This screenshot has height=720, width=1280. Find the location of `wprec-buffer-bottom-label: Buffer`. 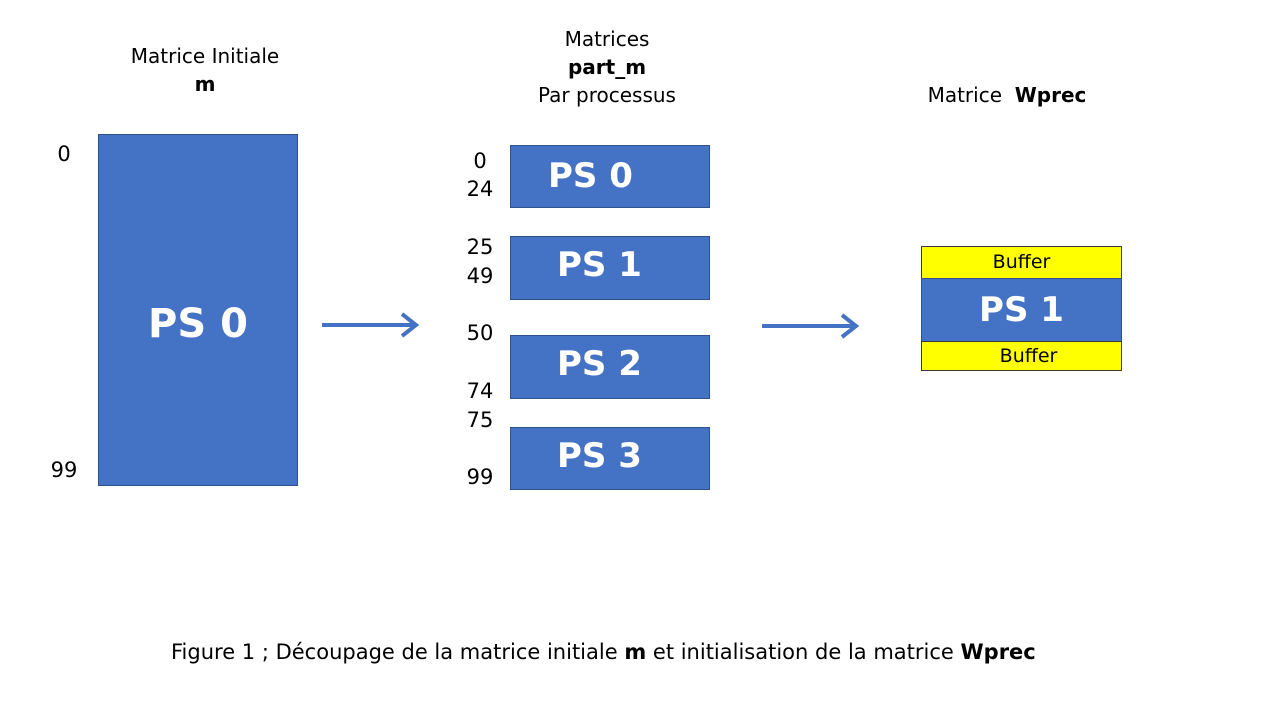

wprec-buffer-bottom-label: Buffer is located at coordinates (1028, 356).